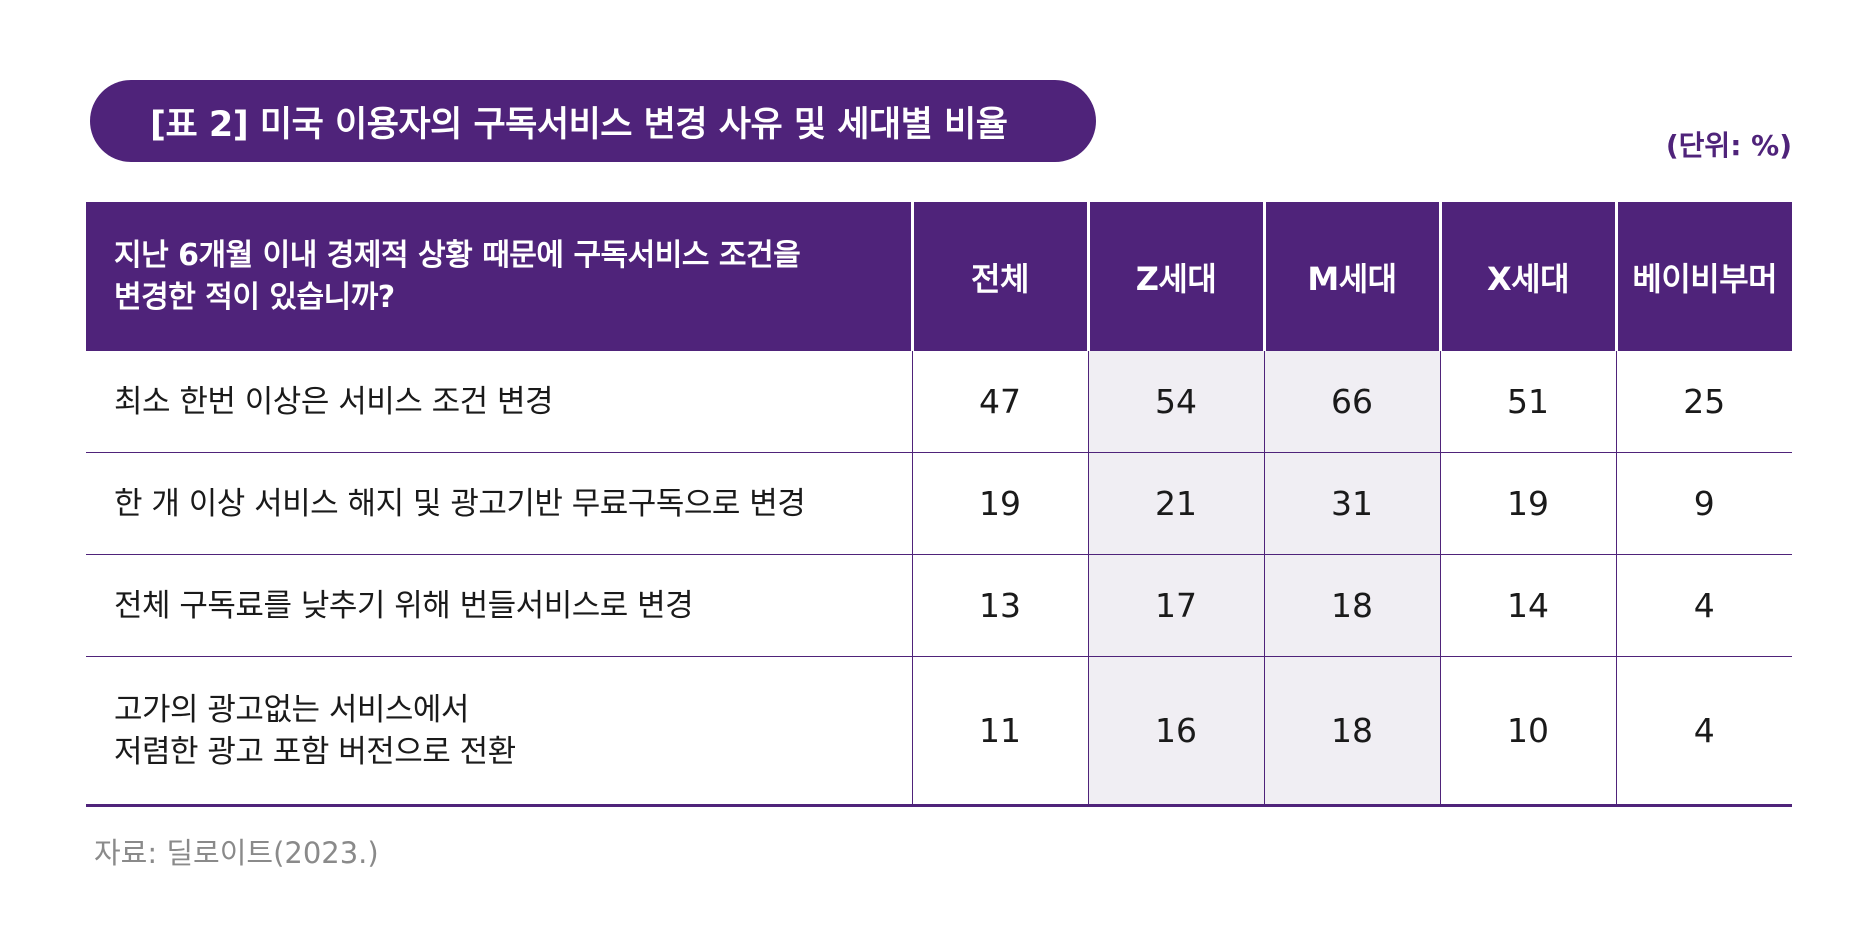 This screenshot has height=942, width=1854. Describe the element at coordinates (1527, 731) in the screenshot. I see `cell-gen-x: 10` at that location.